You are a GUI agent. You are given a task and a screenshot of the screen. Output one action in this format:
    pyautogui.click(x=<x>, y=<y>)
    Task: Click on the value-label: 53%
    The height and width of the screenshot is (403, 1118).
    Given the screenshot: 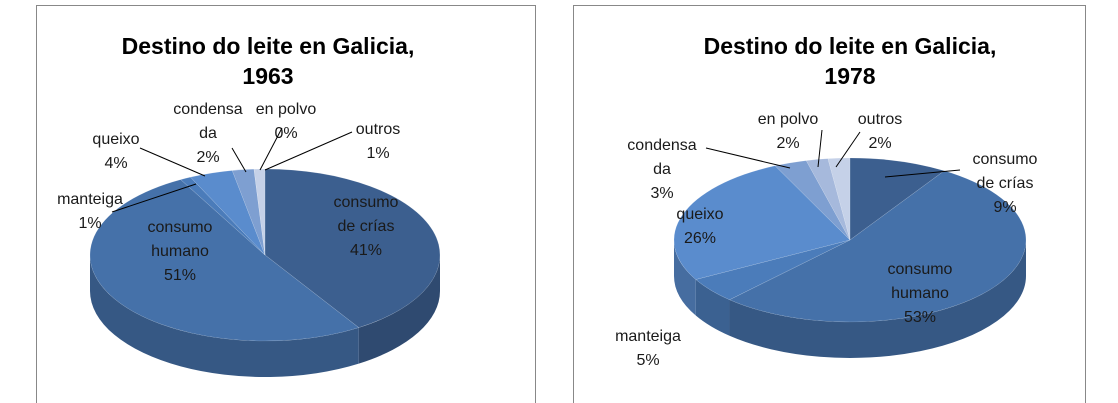 What is the action you would take?
    pyautogui.click(x=920, y=317)
    